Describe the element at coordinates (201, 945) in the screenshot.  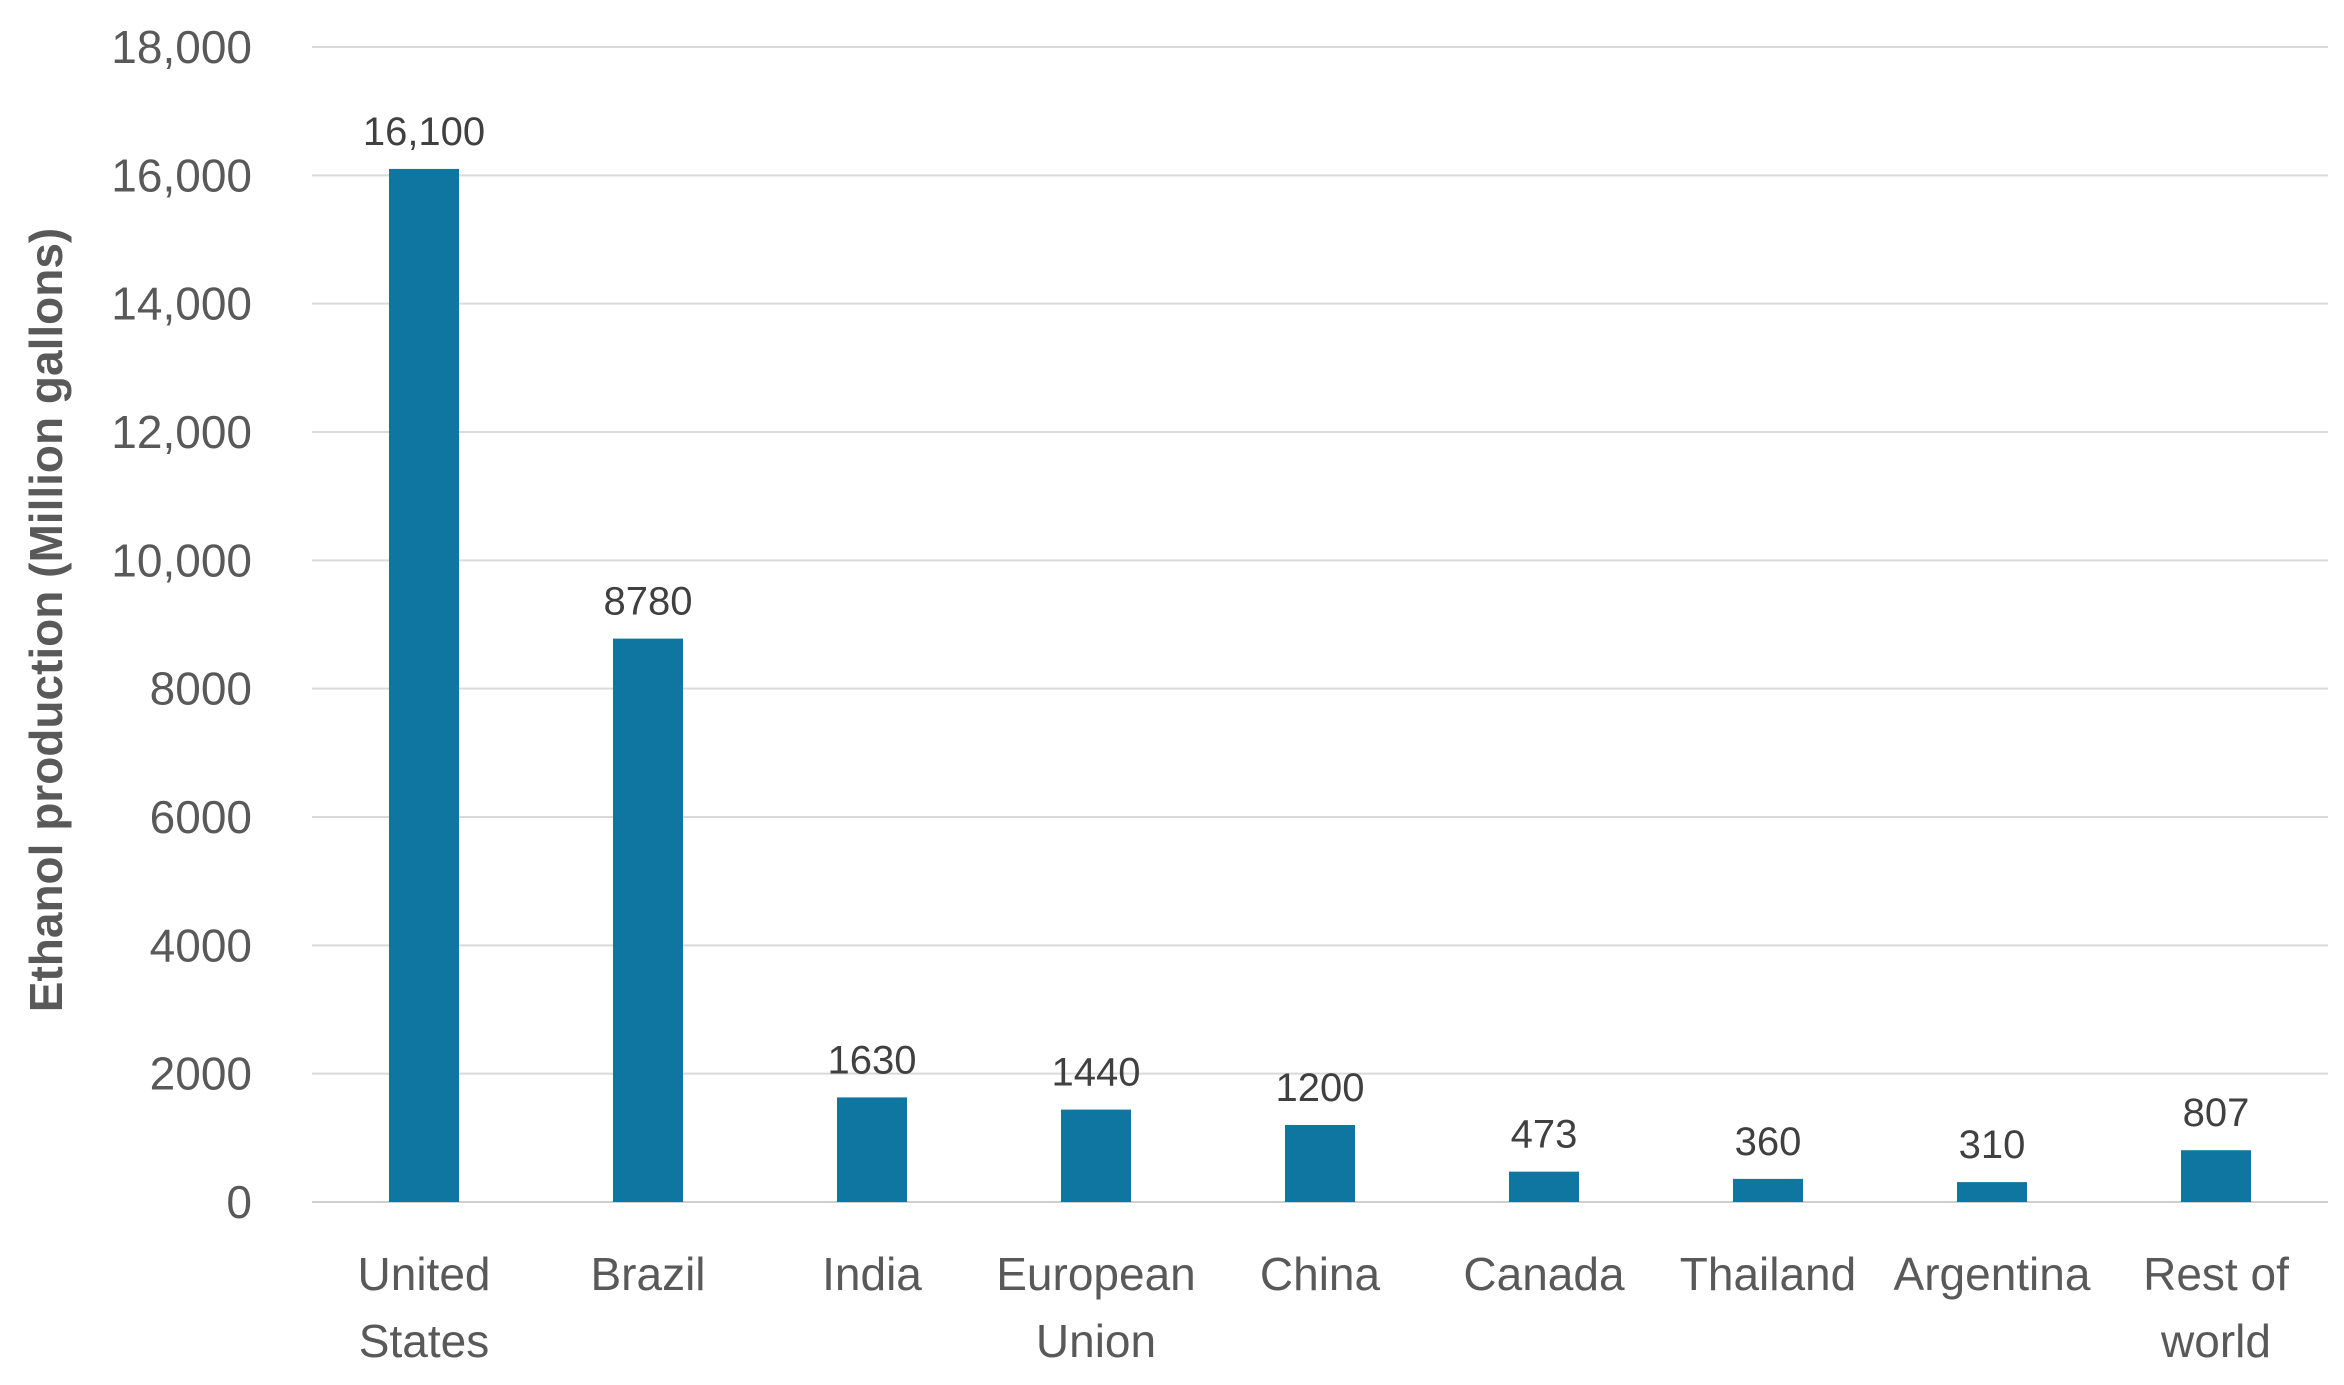
I see `y-tick-label: 4000` at that location.